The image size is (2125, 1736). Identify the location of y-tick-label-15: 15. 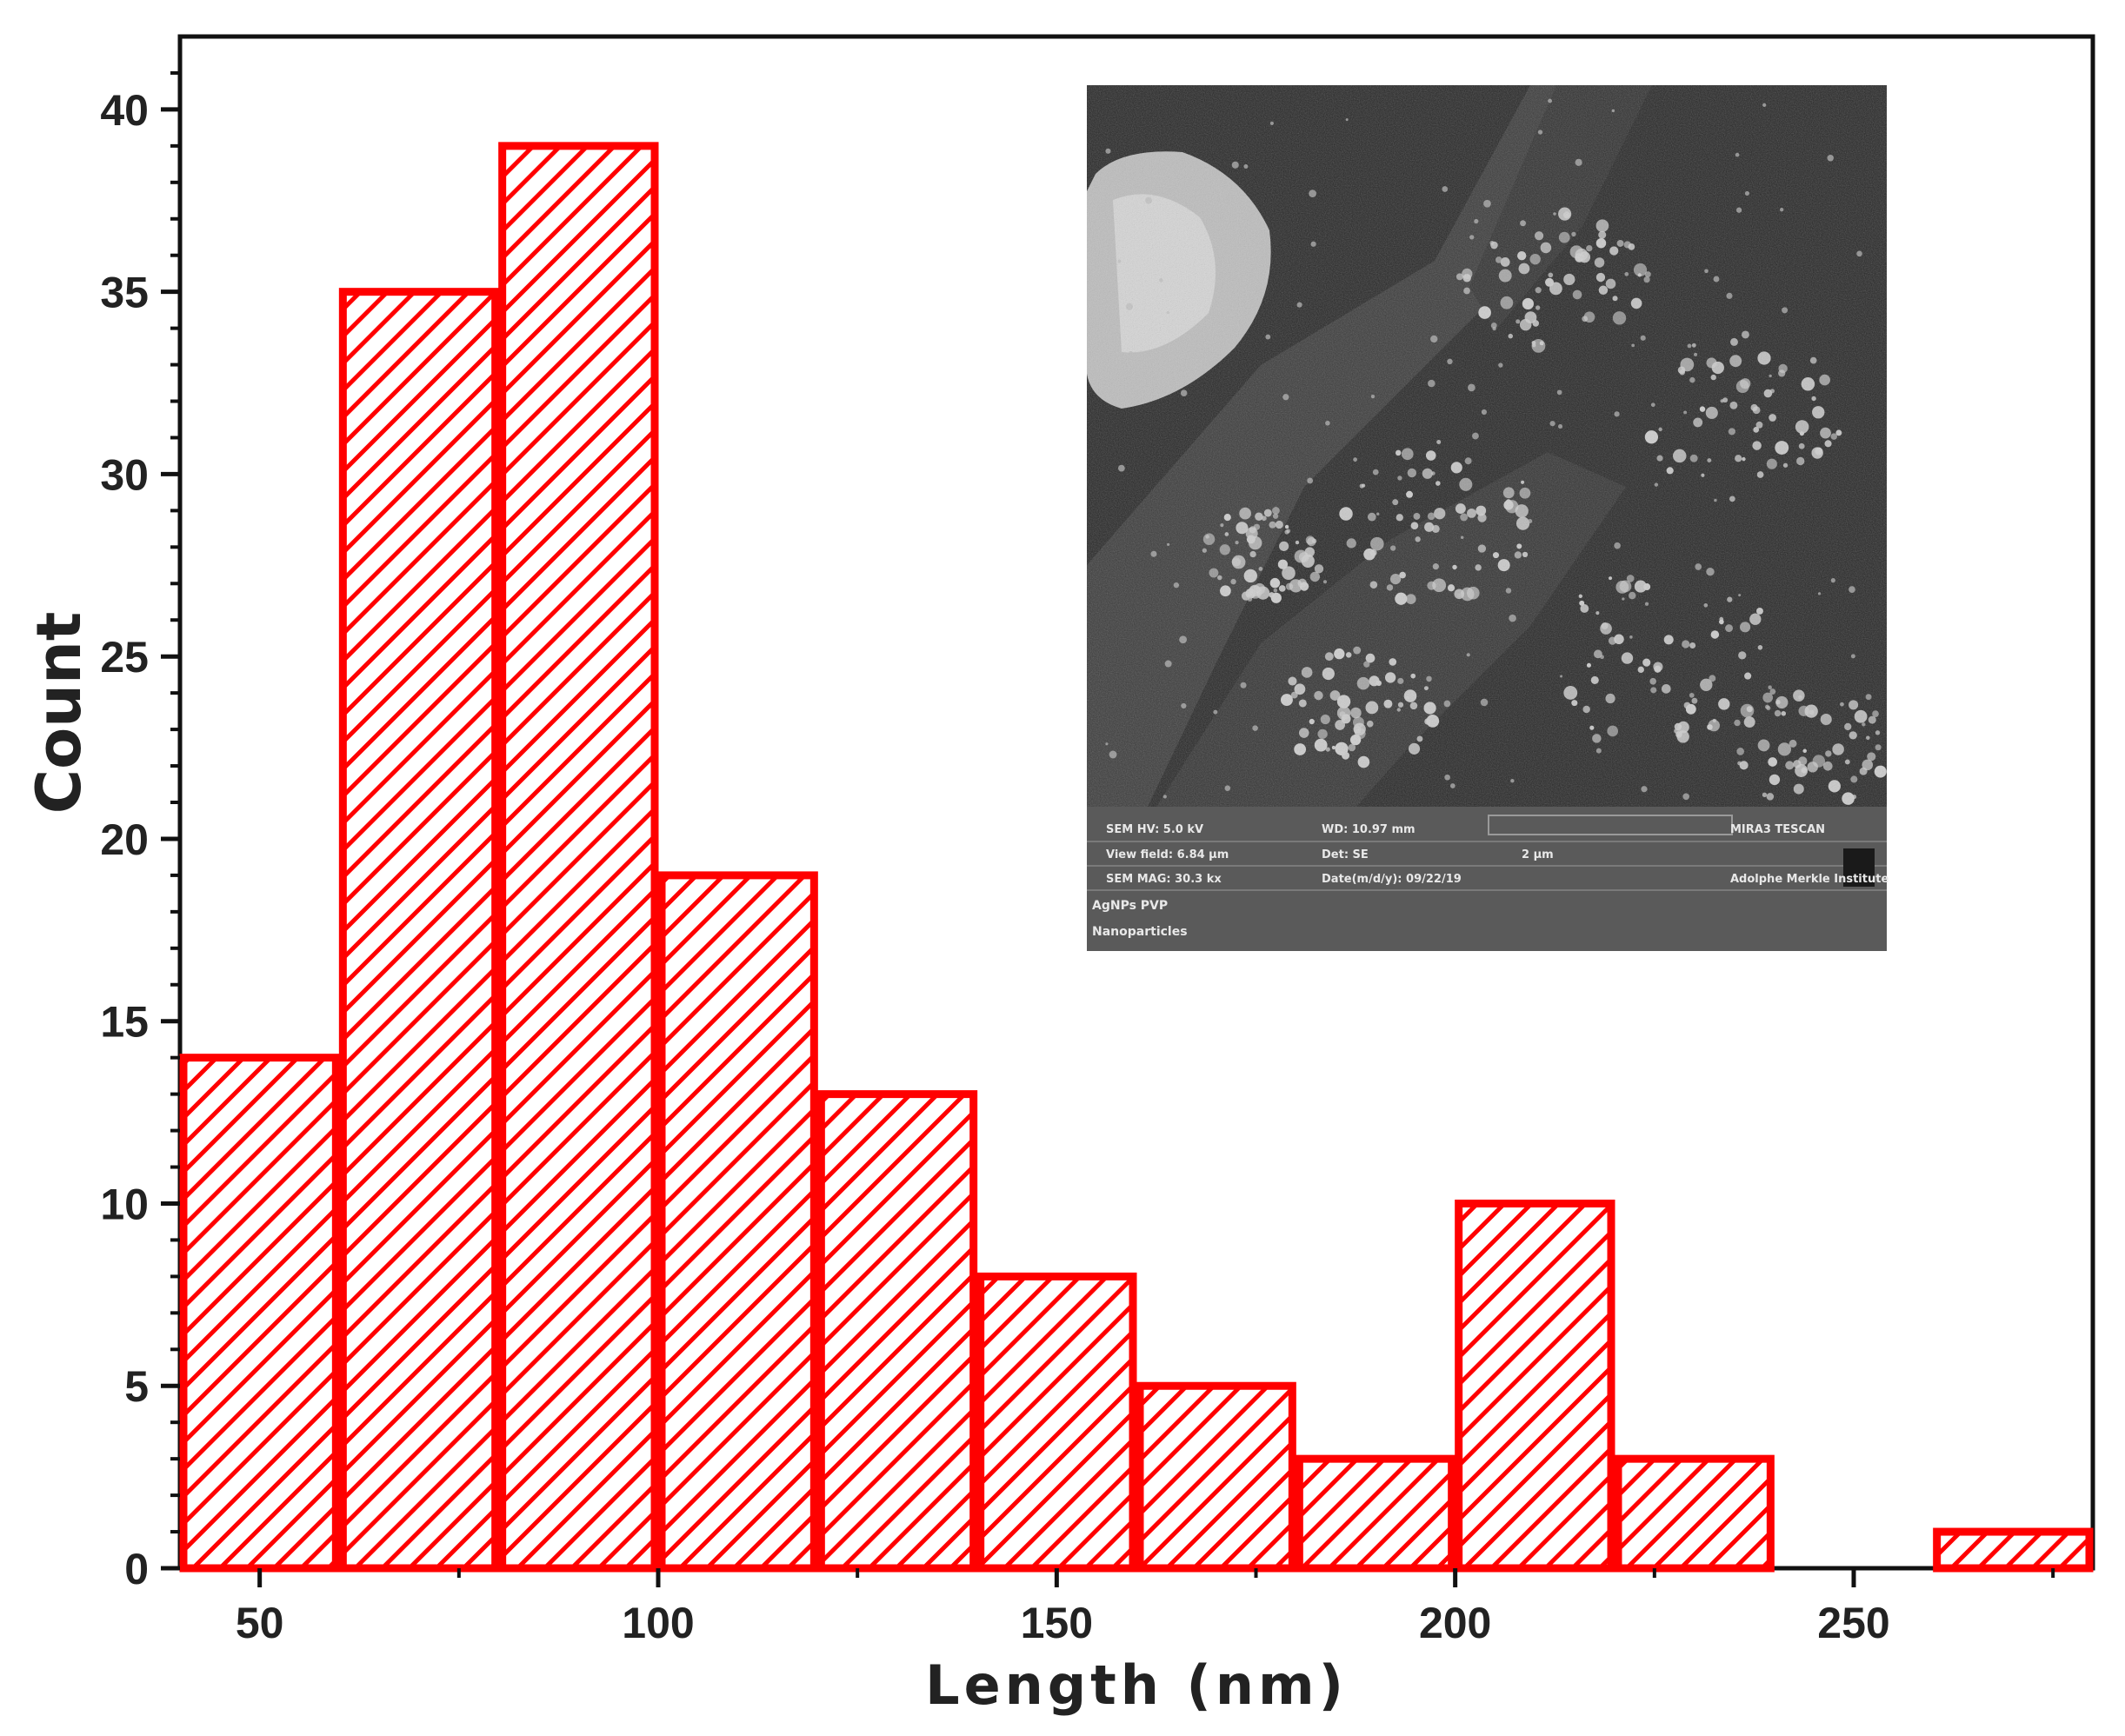
(124, 1022).